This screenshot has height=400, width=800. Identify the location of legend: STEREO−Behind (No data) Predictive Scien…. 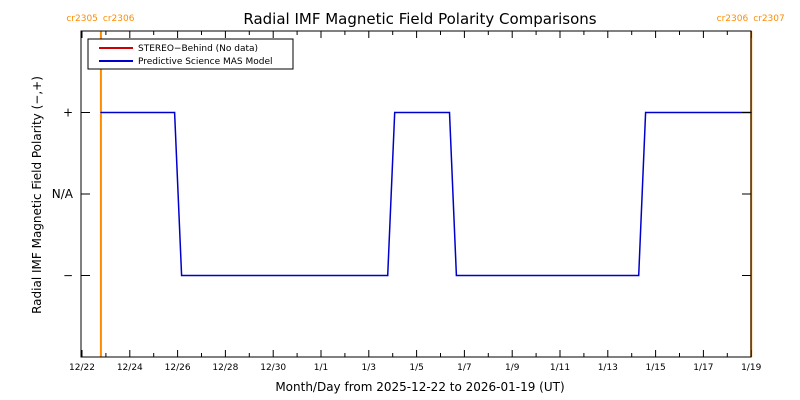
(190, 54).